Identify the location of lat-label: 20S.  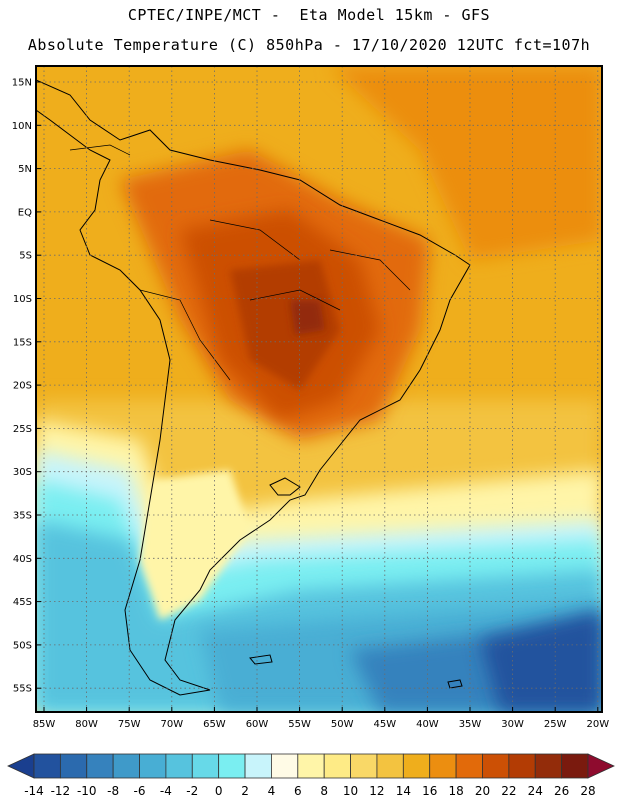
(22, 386).